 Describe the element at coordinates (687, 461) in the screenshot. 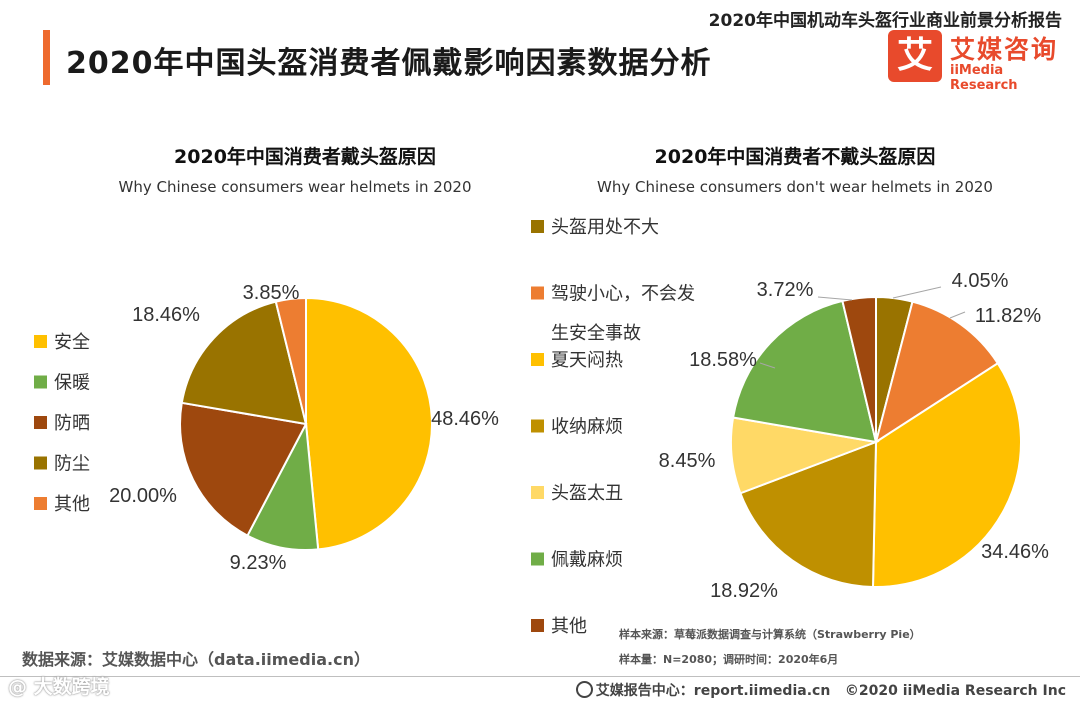

I see `pie2-data-label-4: 8.45%` at that location.